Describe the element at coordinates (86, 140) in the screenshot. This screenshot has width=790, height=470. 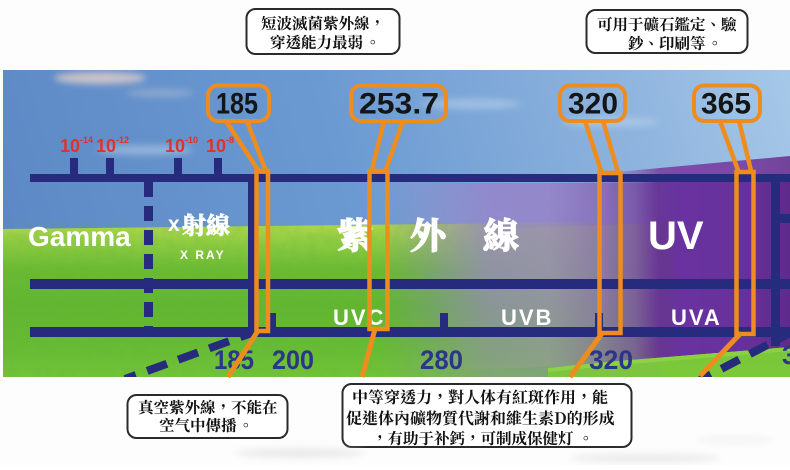
I see `svg-text: -14` at that location.